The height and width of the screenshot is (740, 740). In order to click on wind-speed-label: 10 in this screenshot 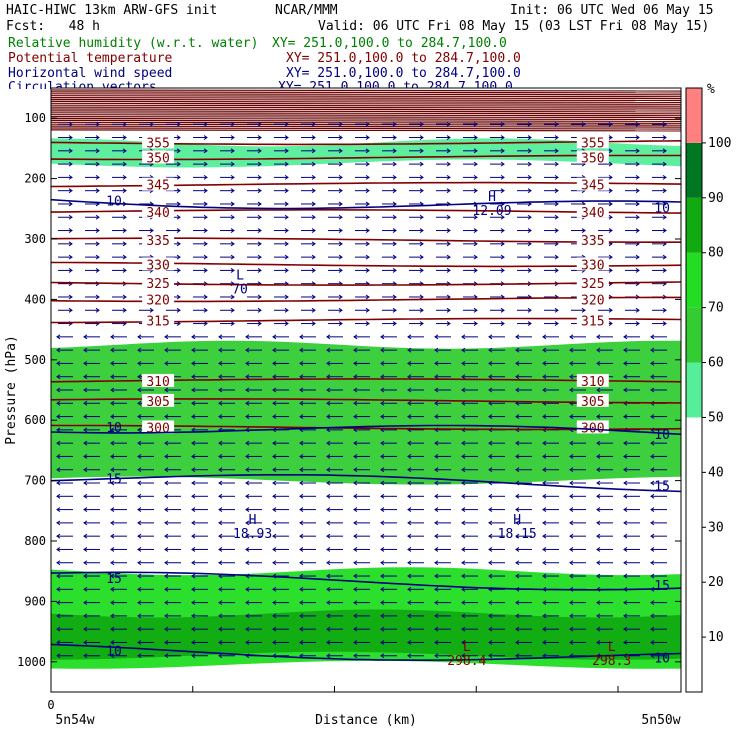, I will do `click(662, 435)`.